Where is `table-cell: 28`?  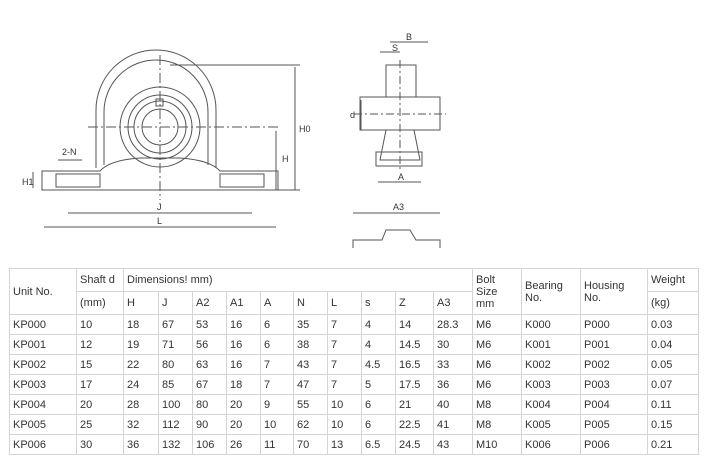
table-cell: 28 is located at coordinates (141, 404).